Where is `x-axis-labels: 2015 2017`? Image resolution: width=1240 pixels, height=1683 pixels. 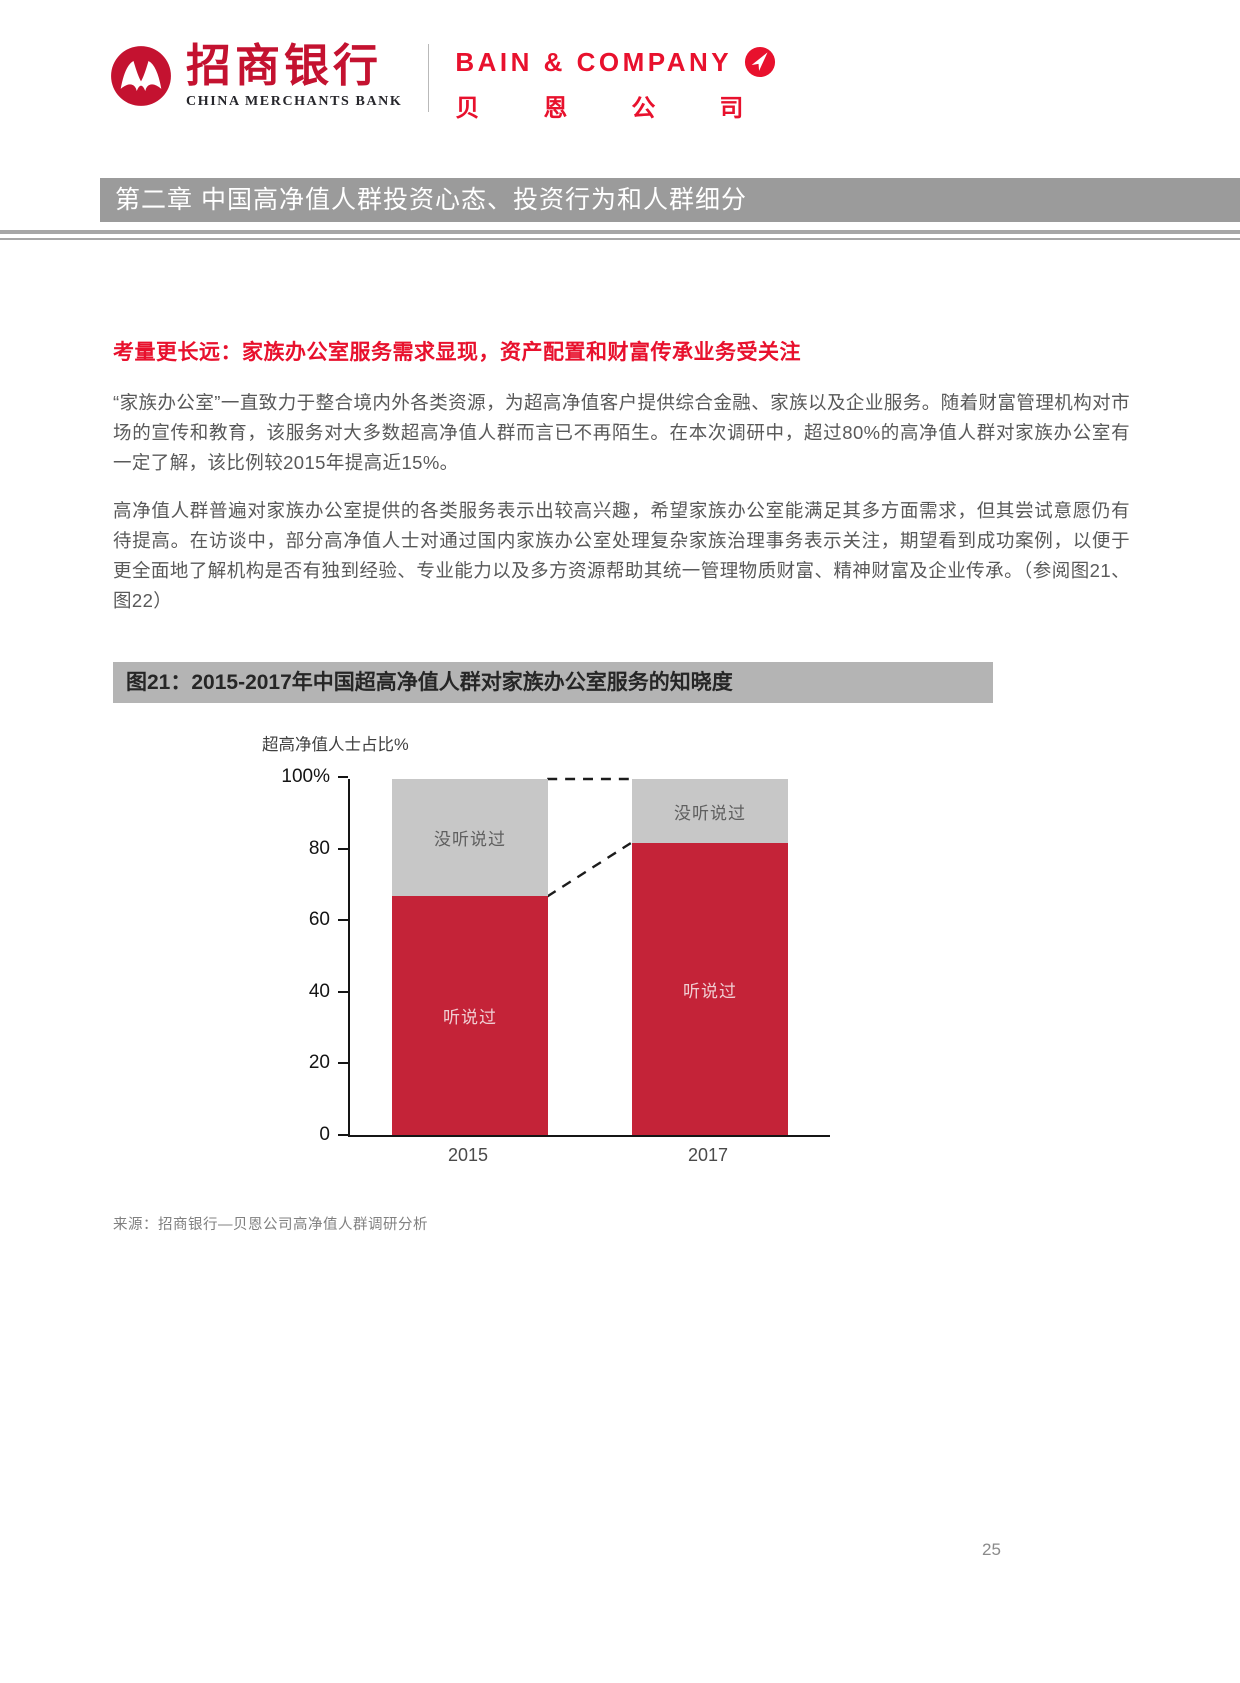 x-axis-labels: 2015 2017 is located at coordinates (589, 1155).